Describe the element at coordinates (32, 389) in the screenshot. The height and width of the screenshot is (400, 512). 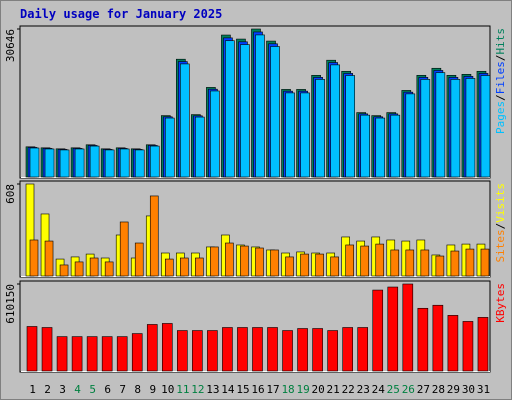
I see `x-tick-label: 1` at that location.